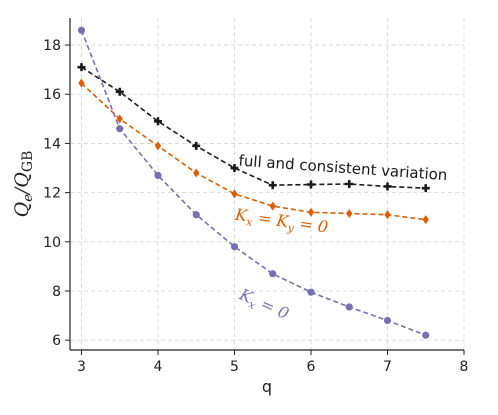  I want to click on y-tick-label: 14, so click(52, 144).